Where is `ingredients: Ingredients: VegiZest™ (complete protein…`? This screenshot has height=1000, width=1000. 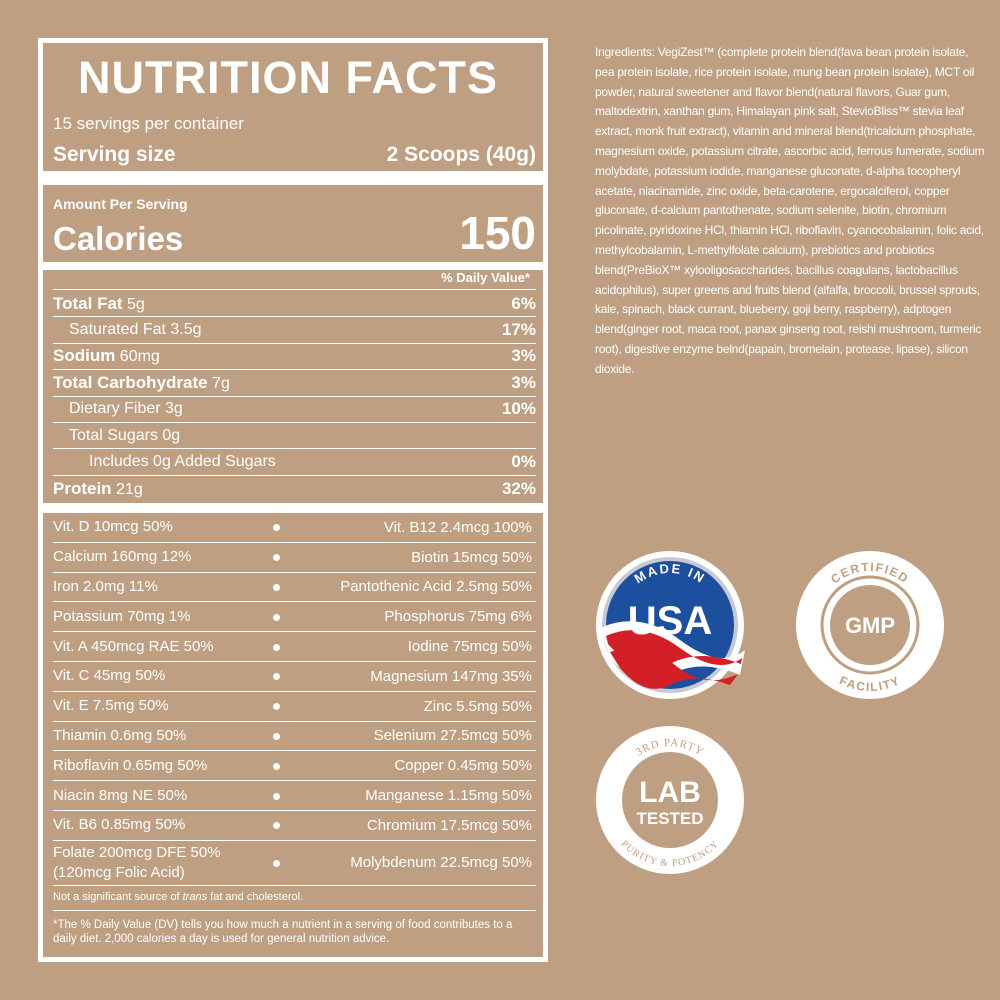 ingredients: Ingredients: VegiZest™ (complete protein… is located at coordinates (790, 210).